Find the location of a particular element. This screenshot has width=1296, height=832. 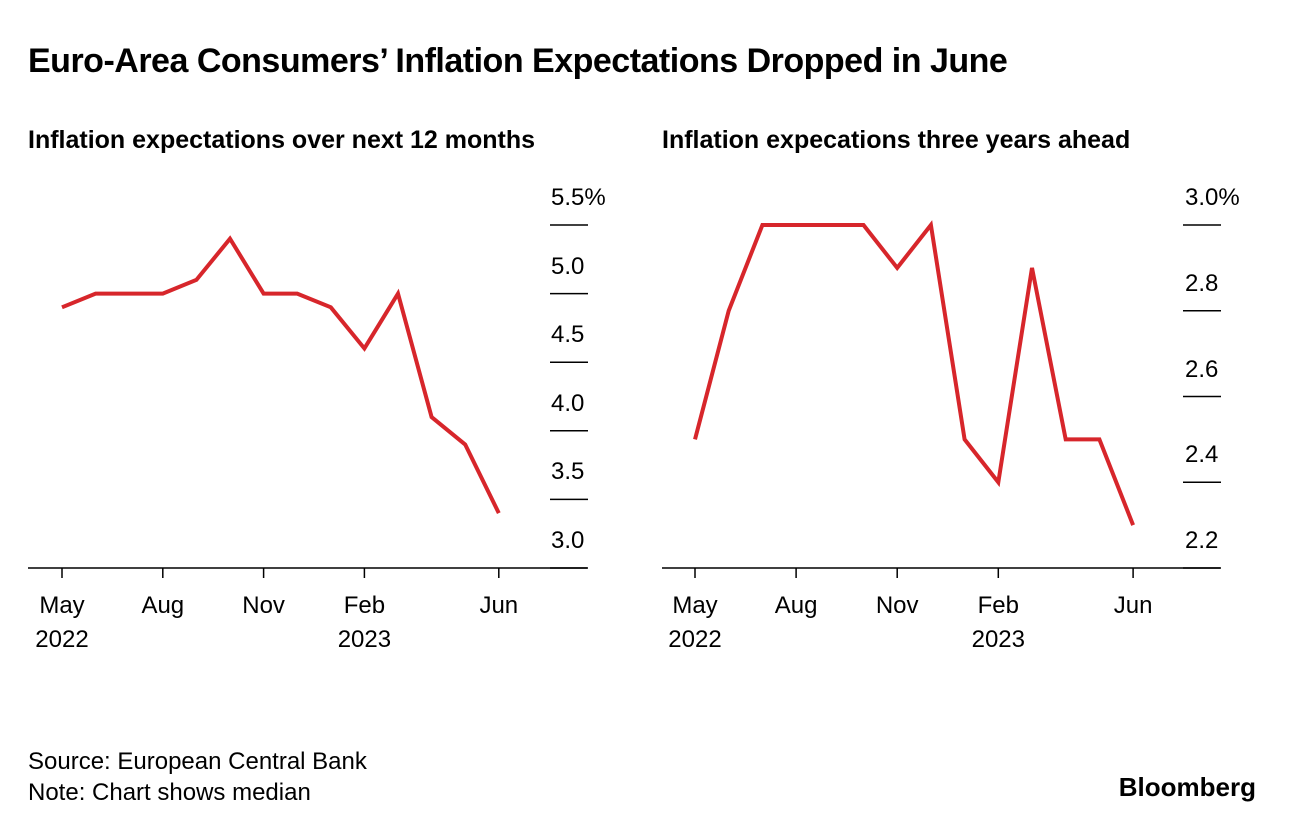

brand: Bloomberg is located at coordinates (1187, 787).